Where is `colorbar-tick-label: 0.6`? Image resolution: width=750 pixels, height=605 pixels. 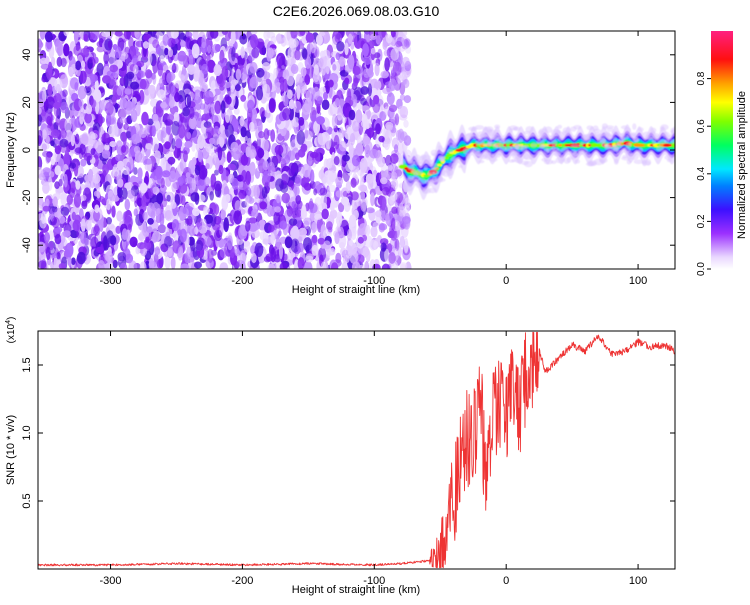 colorbar-tick-label: 0.6 is located at coordinates (701, 126).